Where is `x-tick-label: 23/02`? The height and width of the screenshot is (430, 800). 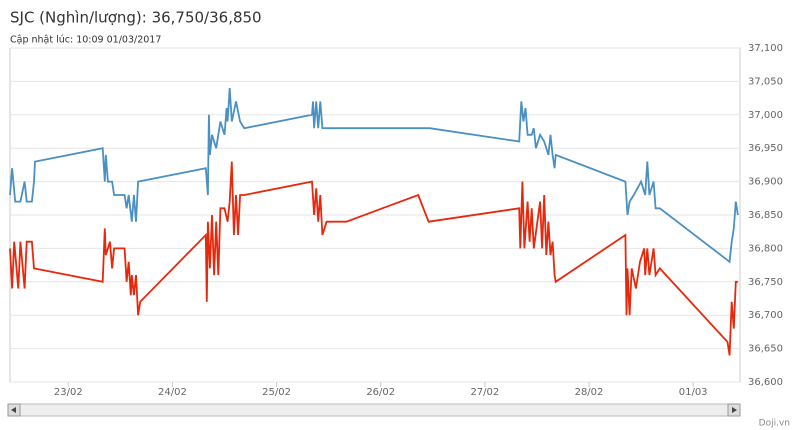 x-tick-label: 23/02 is located at coordinates (68, 392).